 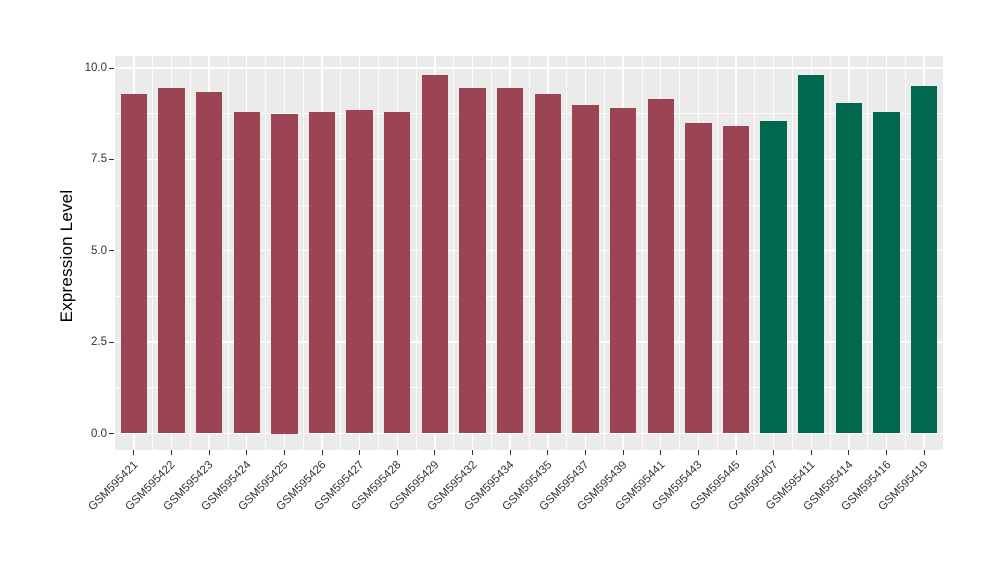 I want to click on y-tick-label: 0.0, so click(x=99, y=433).